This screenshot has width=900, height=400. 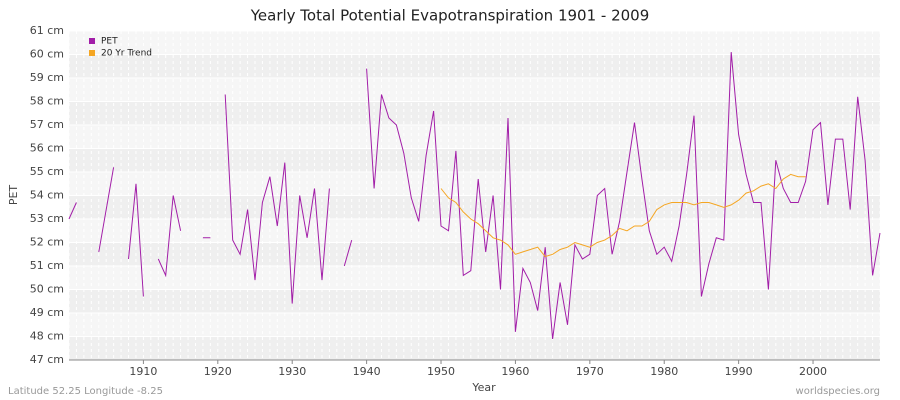 I want to click on y-tick-label: 52 cm, so click(x=47, y=242).